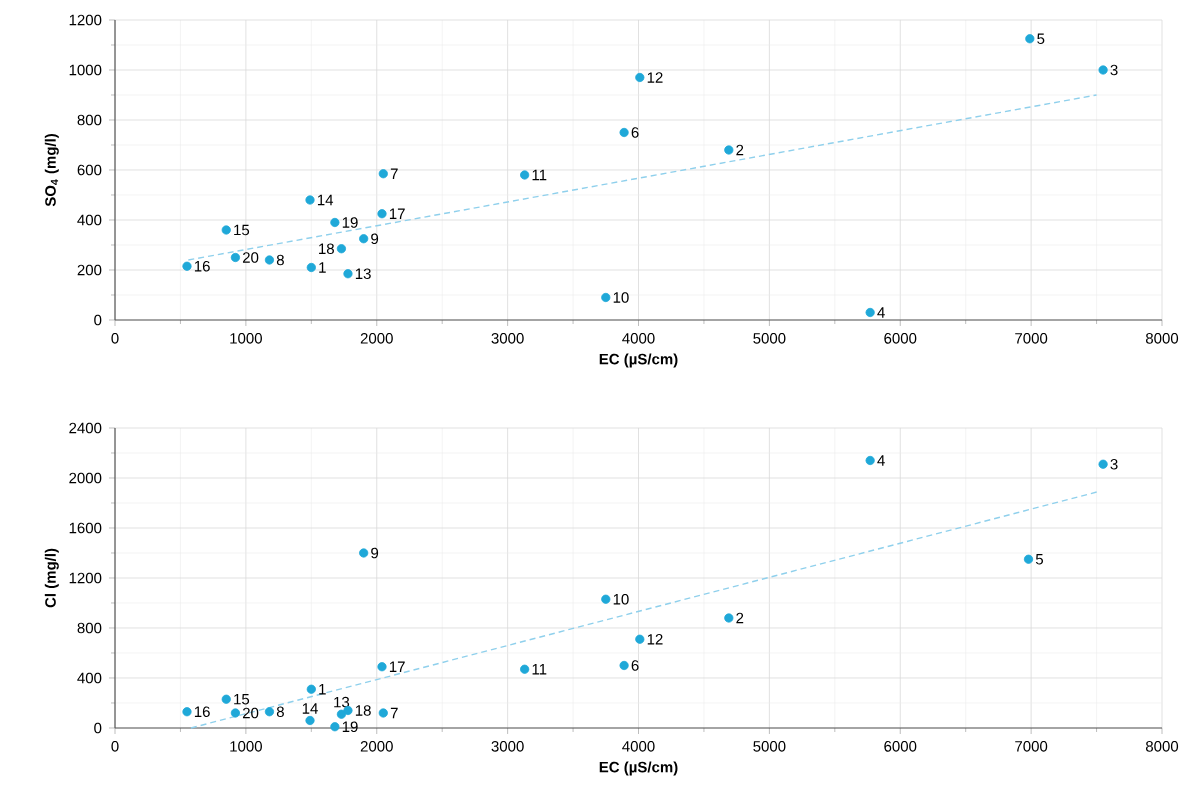 Image resolution: width=1188 pixels, height=808 pixels. I want to click on y-tick-label: 1000, so click(85, 70).